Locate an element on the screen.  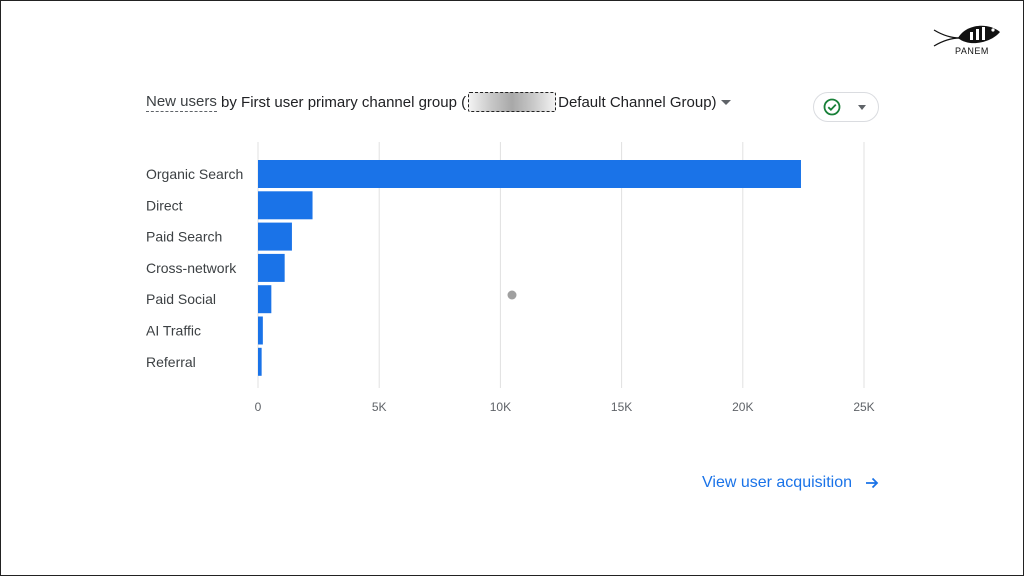
title-mid-text: by First user primary channel group ( is located at coordinates (341, 102).